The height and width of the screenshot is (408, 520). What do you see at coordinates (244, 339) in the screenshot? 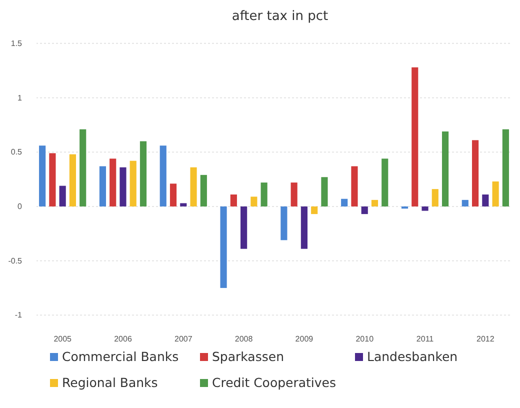
I see `x-tick-label: 2008` at bounding box center [244, 339].